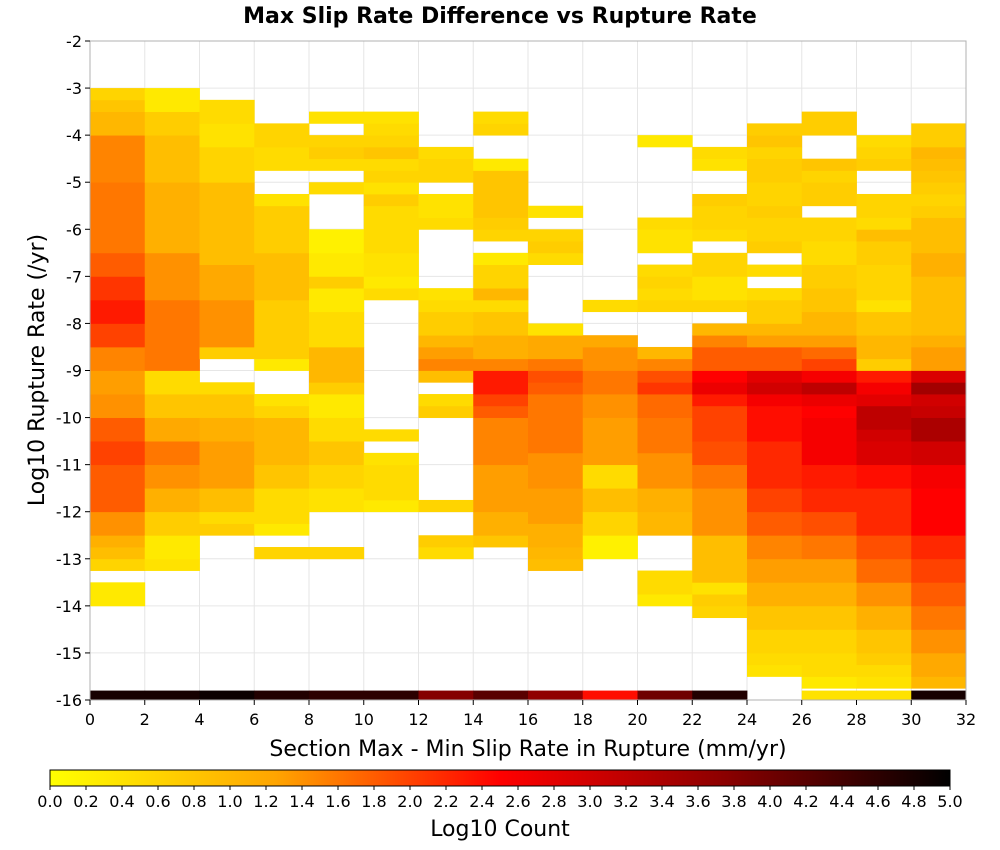  I want to click on y-tick-label: -8, so click(74, 323).